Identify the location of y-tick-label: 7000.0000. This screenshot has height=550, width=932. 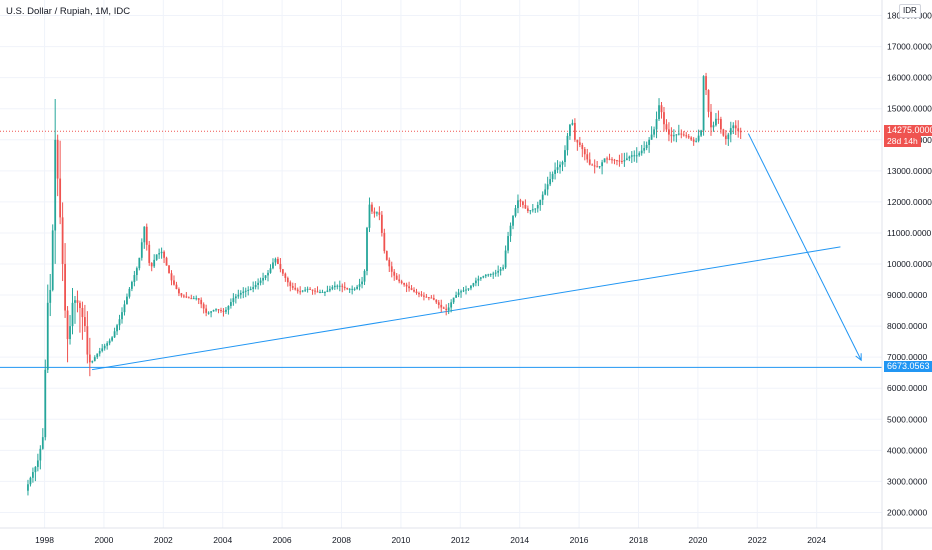
(907, 357).